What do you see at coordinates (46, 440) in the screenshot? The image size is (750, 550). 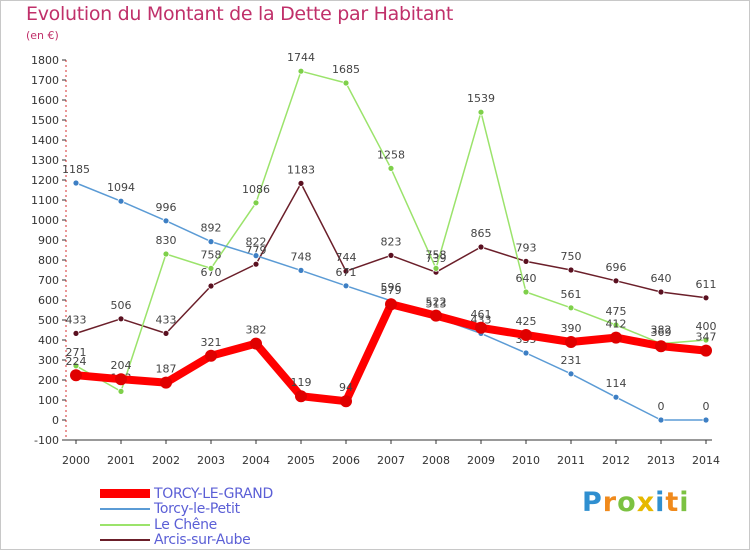 I see `y-tick-label: -100` at bounding box center [46, 440].